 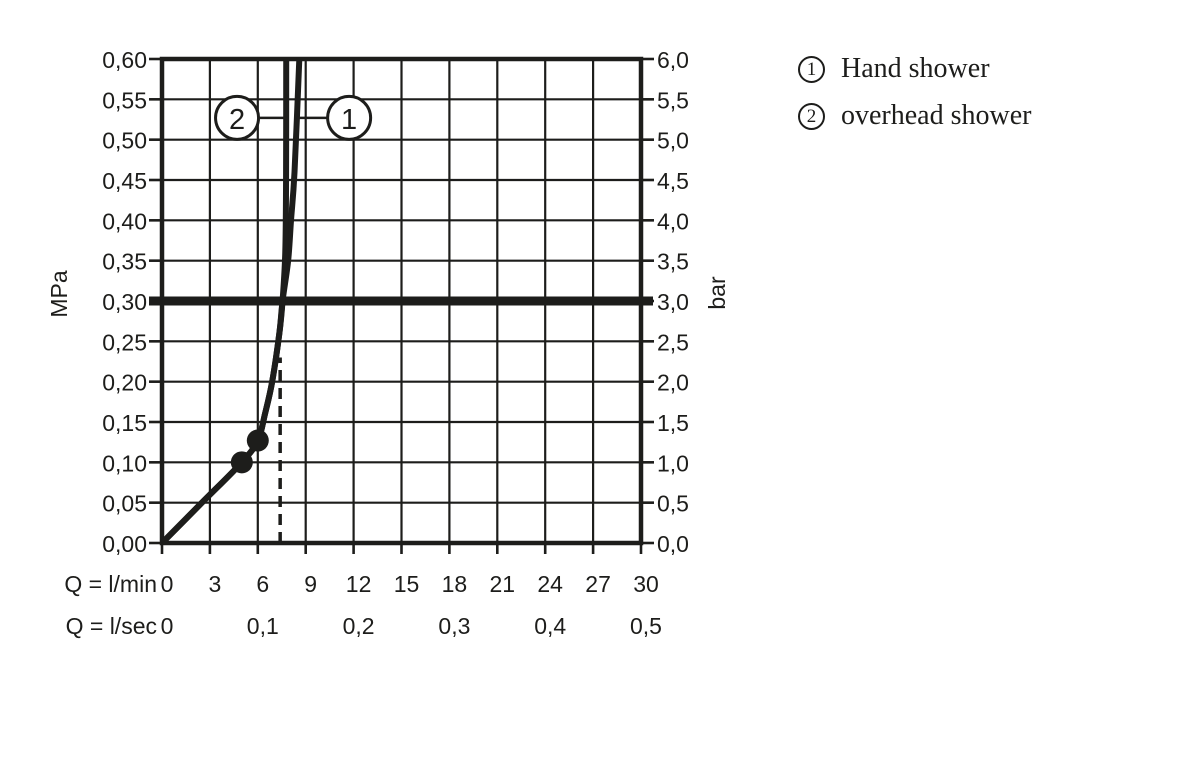 What do you see at coordinates (673, 383) in the screenshot?
I see `tick-label-bar: 2,0` at bounding box center [673, 383].